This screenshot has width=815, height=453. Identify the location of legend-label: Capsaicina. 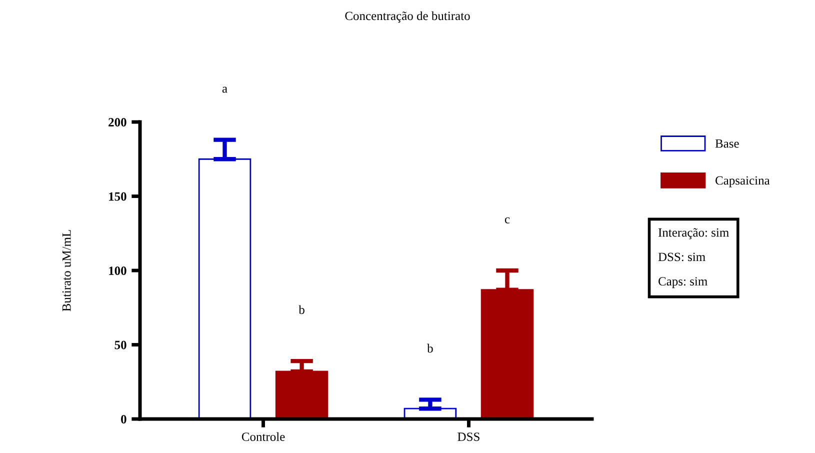
(743, 182).